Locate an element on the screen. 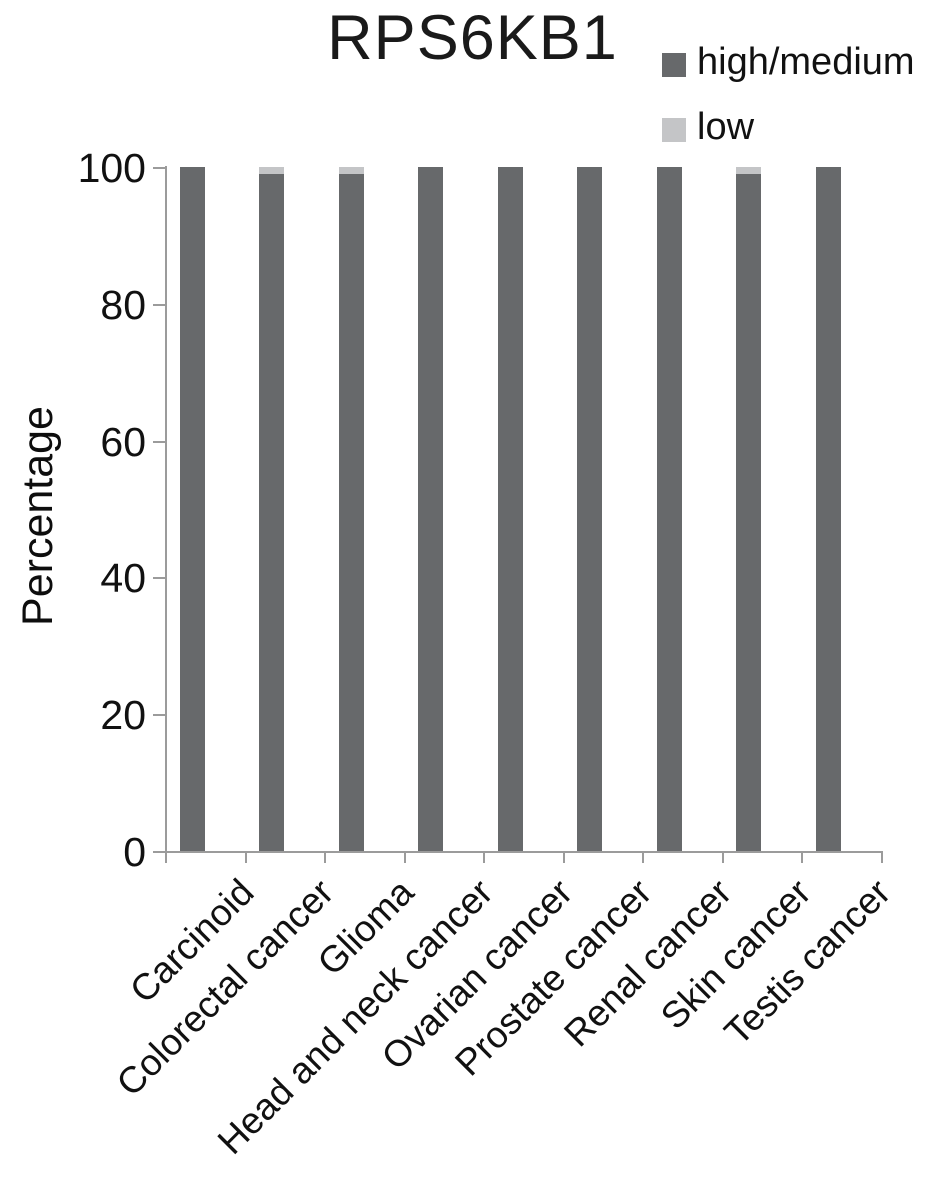  y-tick-label: 20 is located at coordinates (123, 715).